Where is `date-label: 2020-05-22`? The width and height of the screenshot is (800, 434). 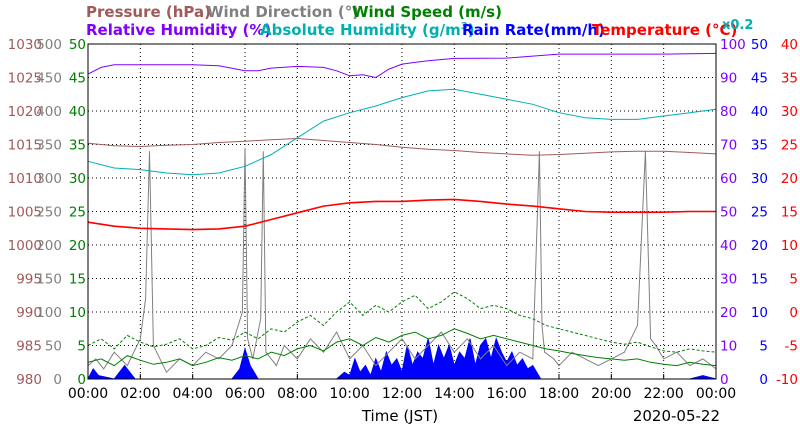
date-label: 2020-05-22 is located at coordinates (676, 416).